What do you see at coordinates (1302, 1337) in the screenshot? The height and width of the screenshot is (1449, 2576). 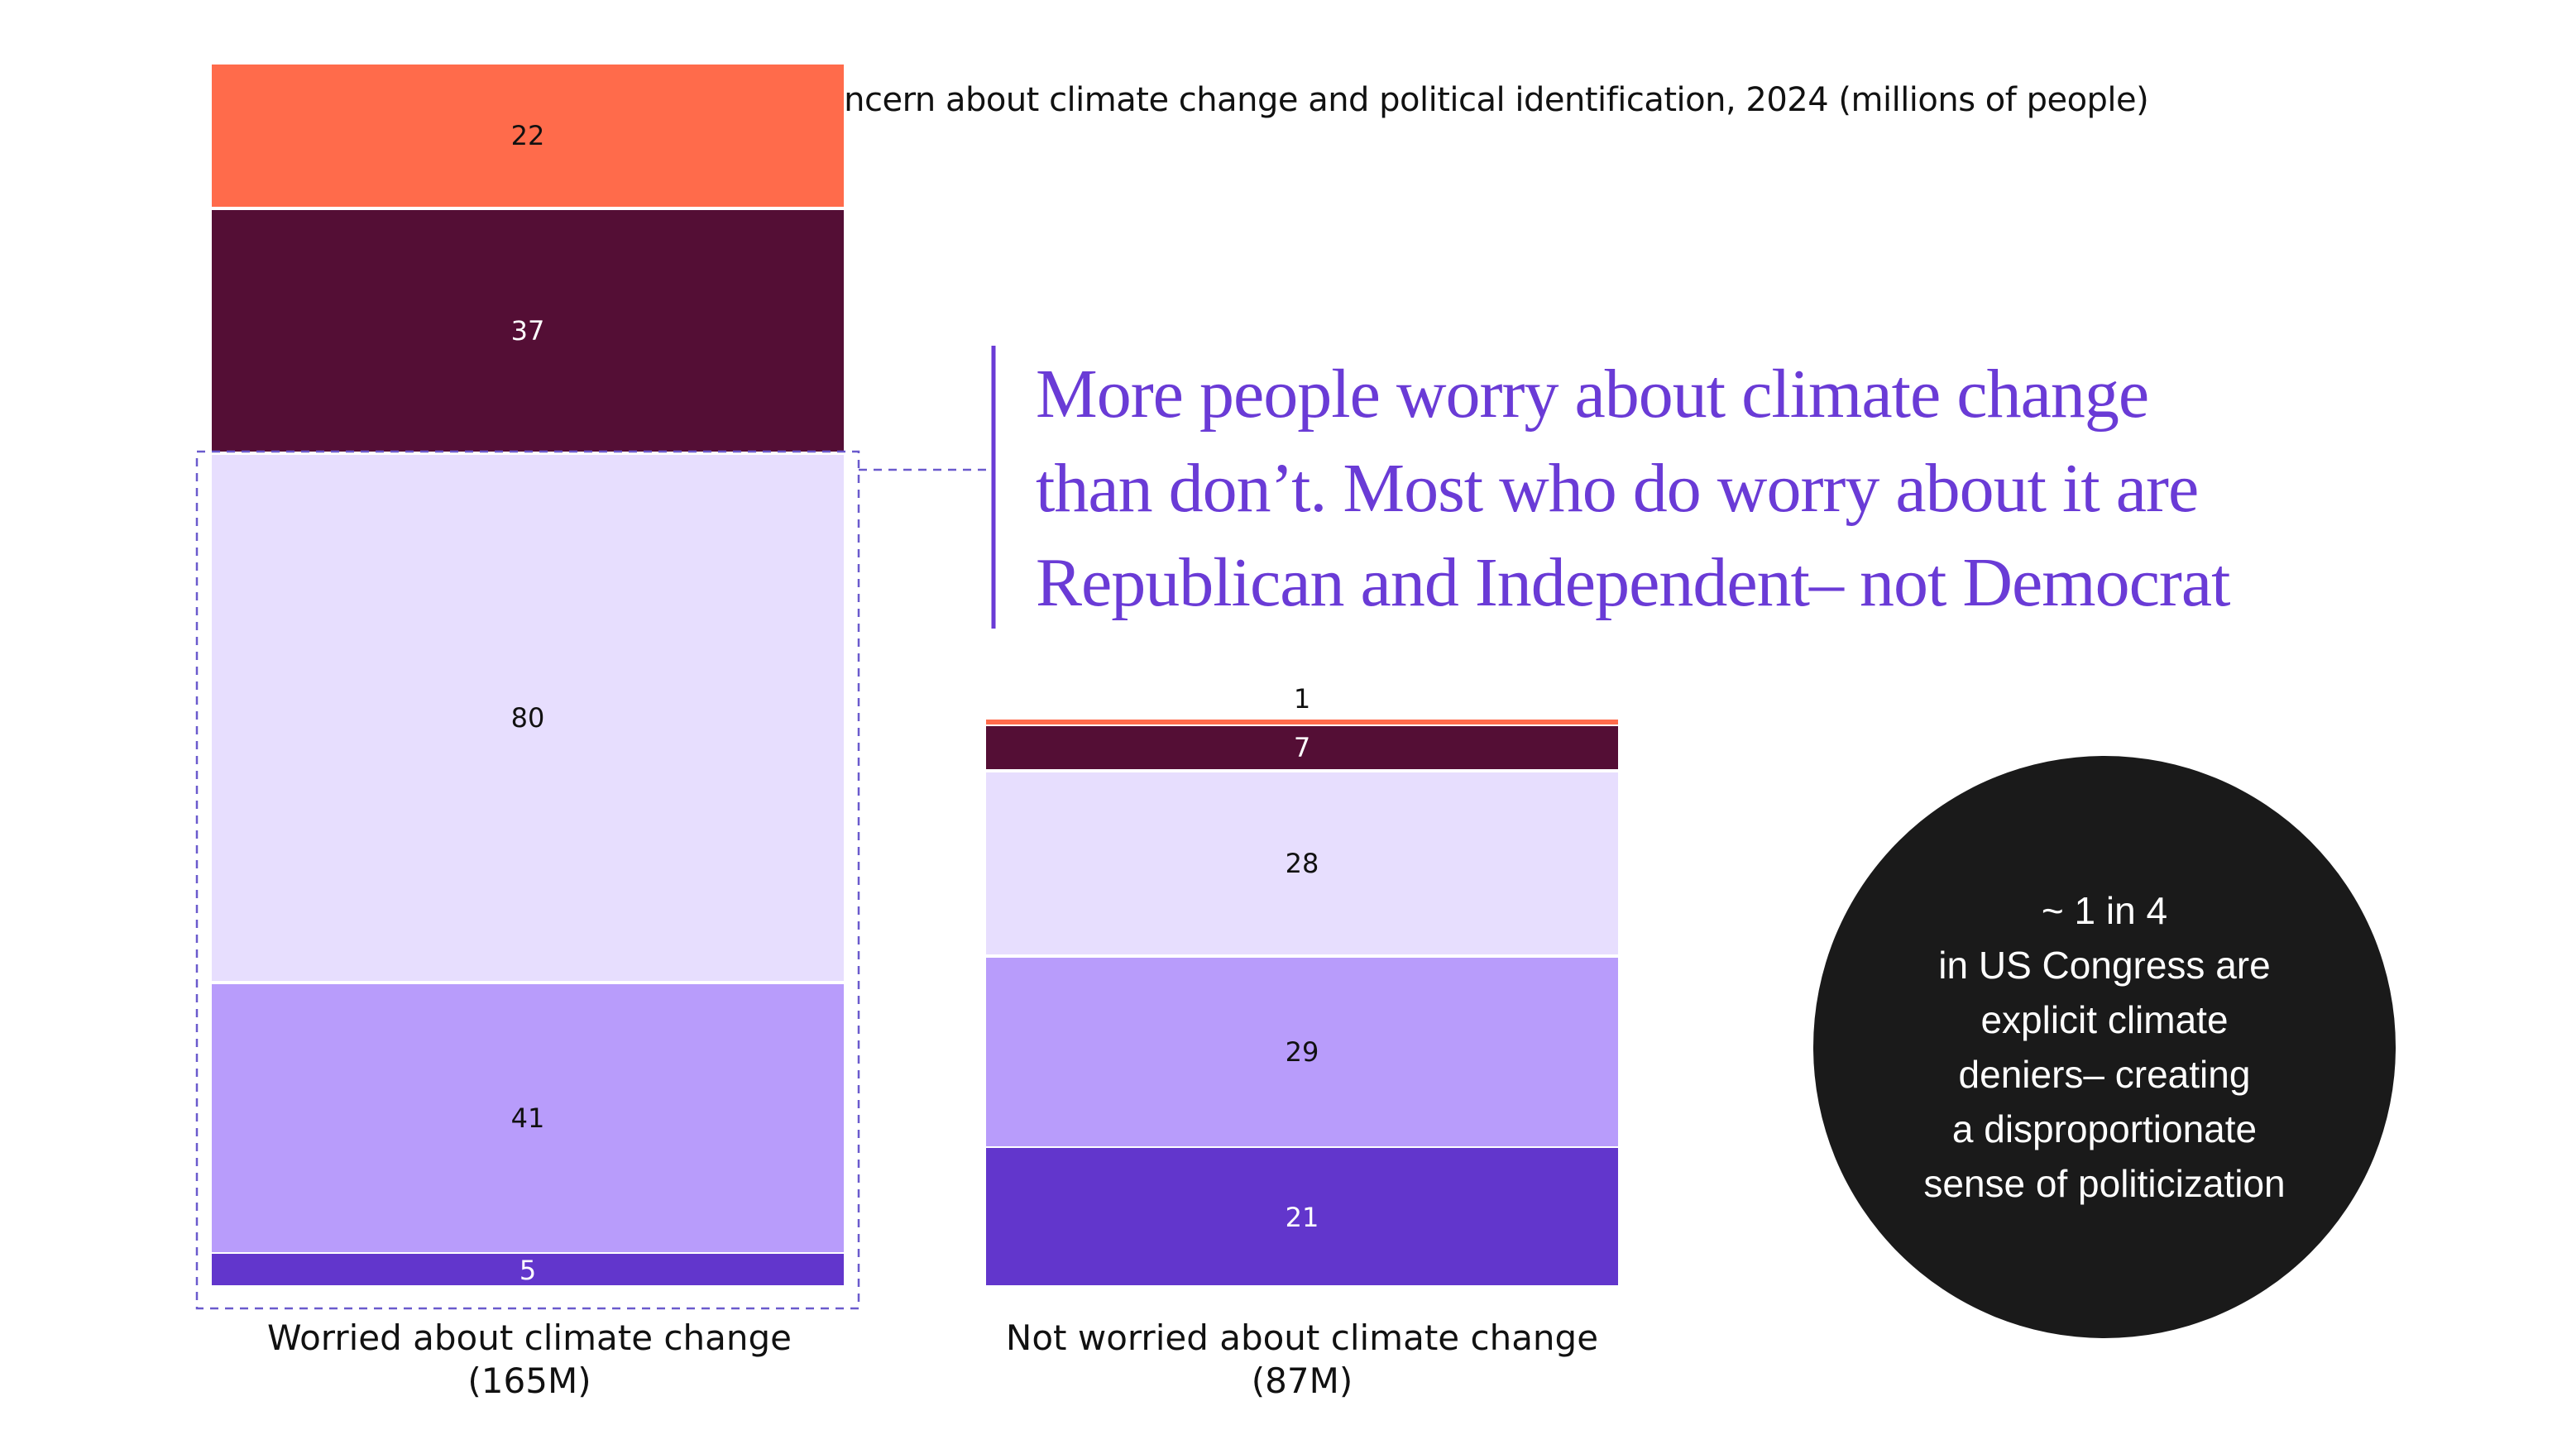 I see `category-name: Not worried about climate change` at bounding box center [1302, 1337].